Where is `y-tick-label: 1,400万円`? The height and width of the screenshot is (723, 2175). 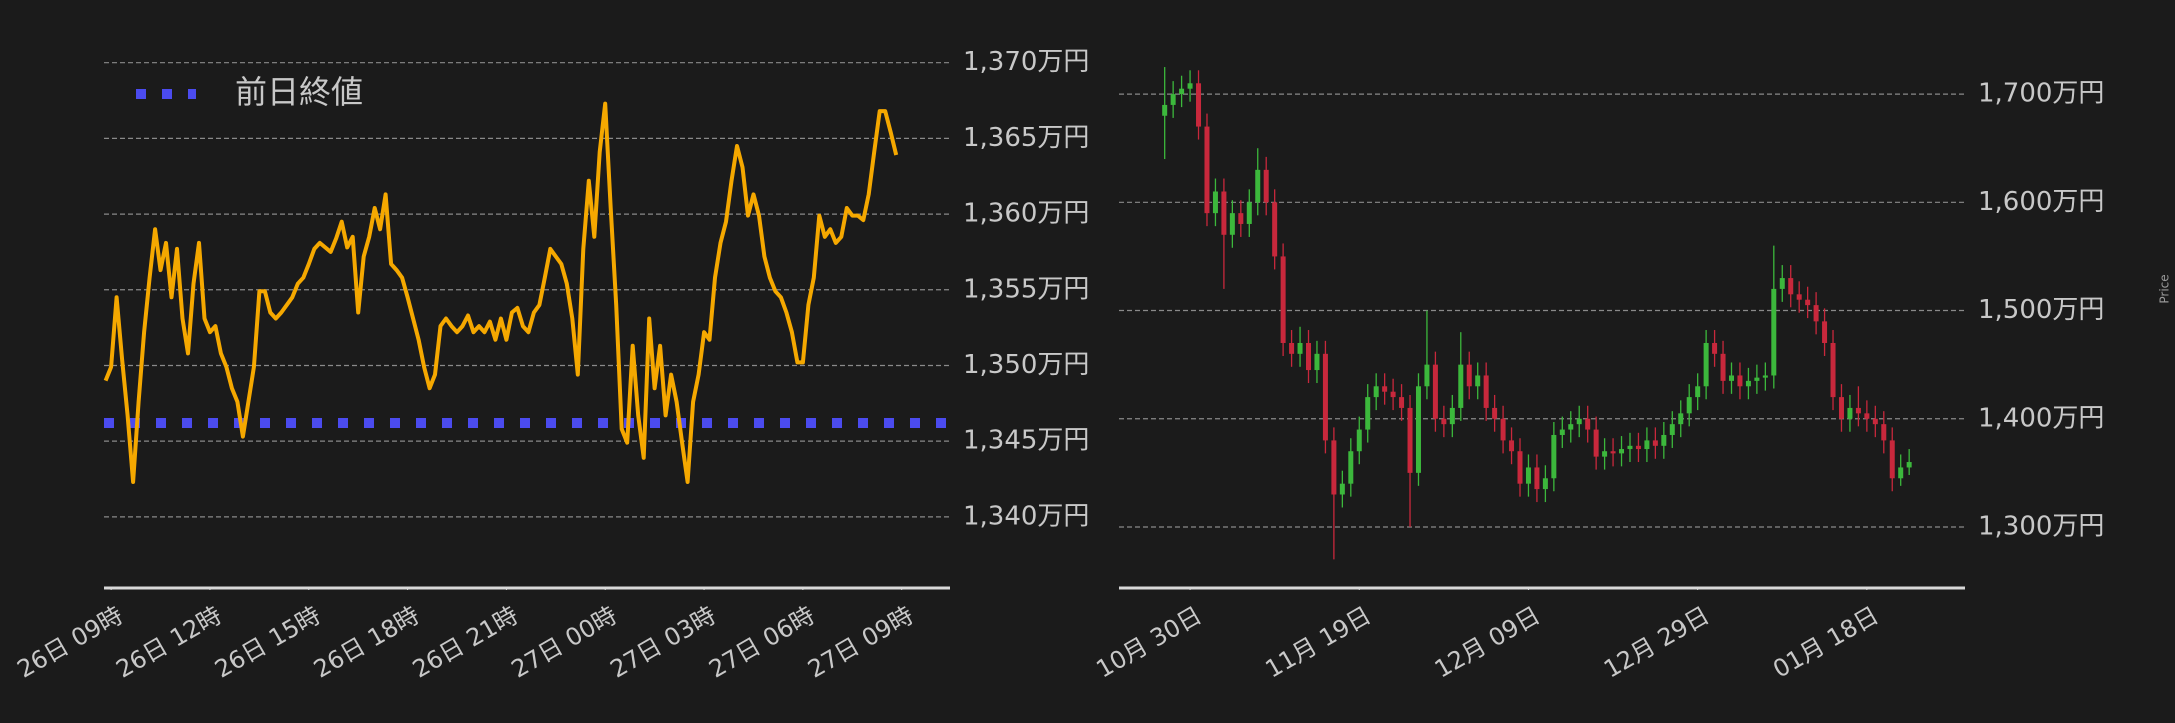
y-tick-label: 1,400万円 is located at coordinates (2041, 418).